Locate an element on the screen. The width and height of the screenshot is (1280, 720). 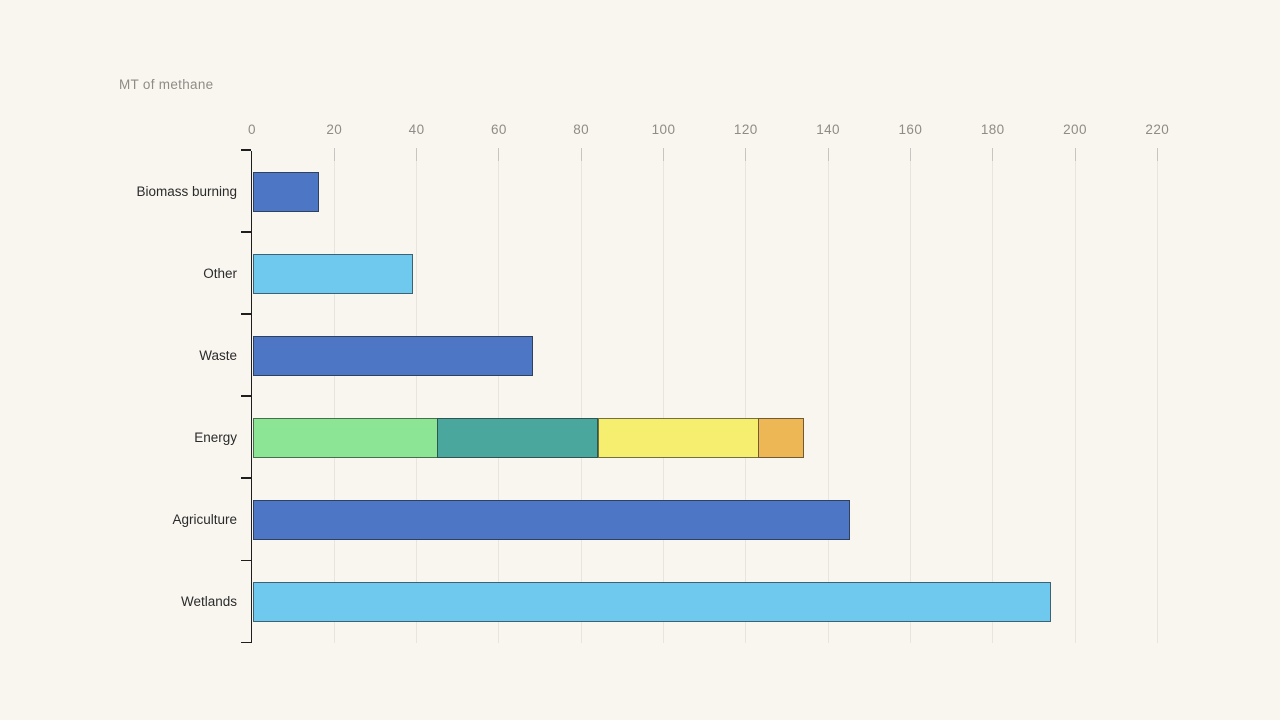
x-tick-label: 40 is located at coordinates (416, 129).